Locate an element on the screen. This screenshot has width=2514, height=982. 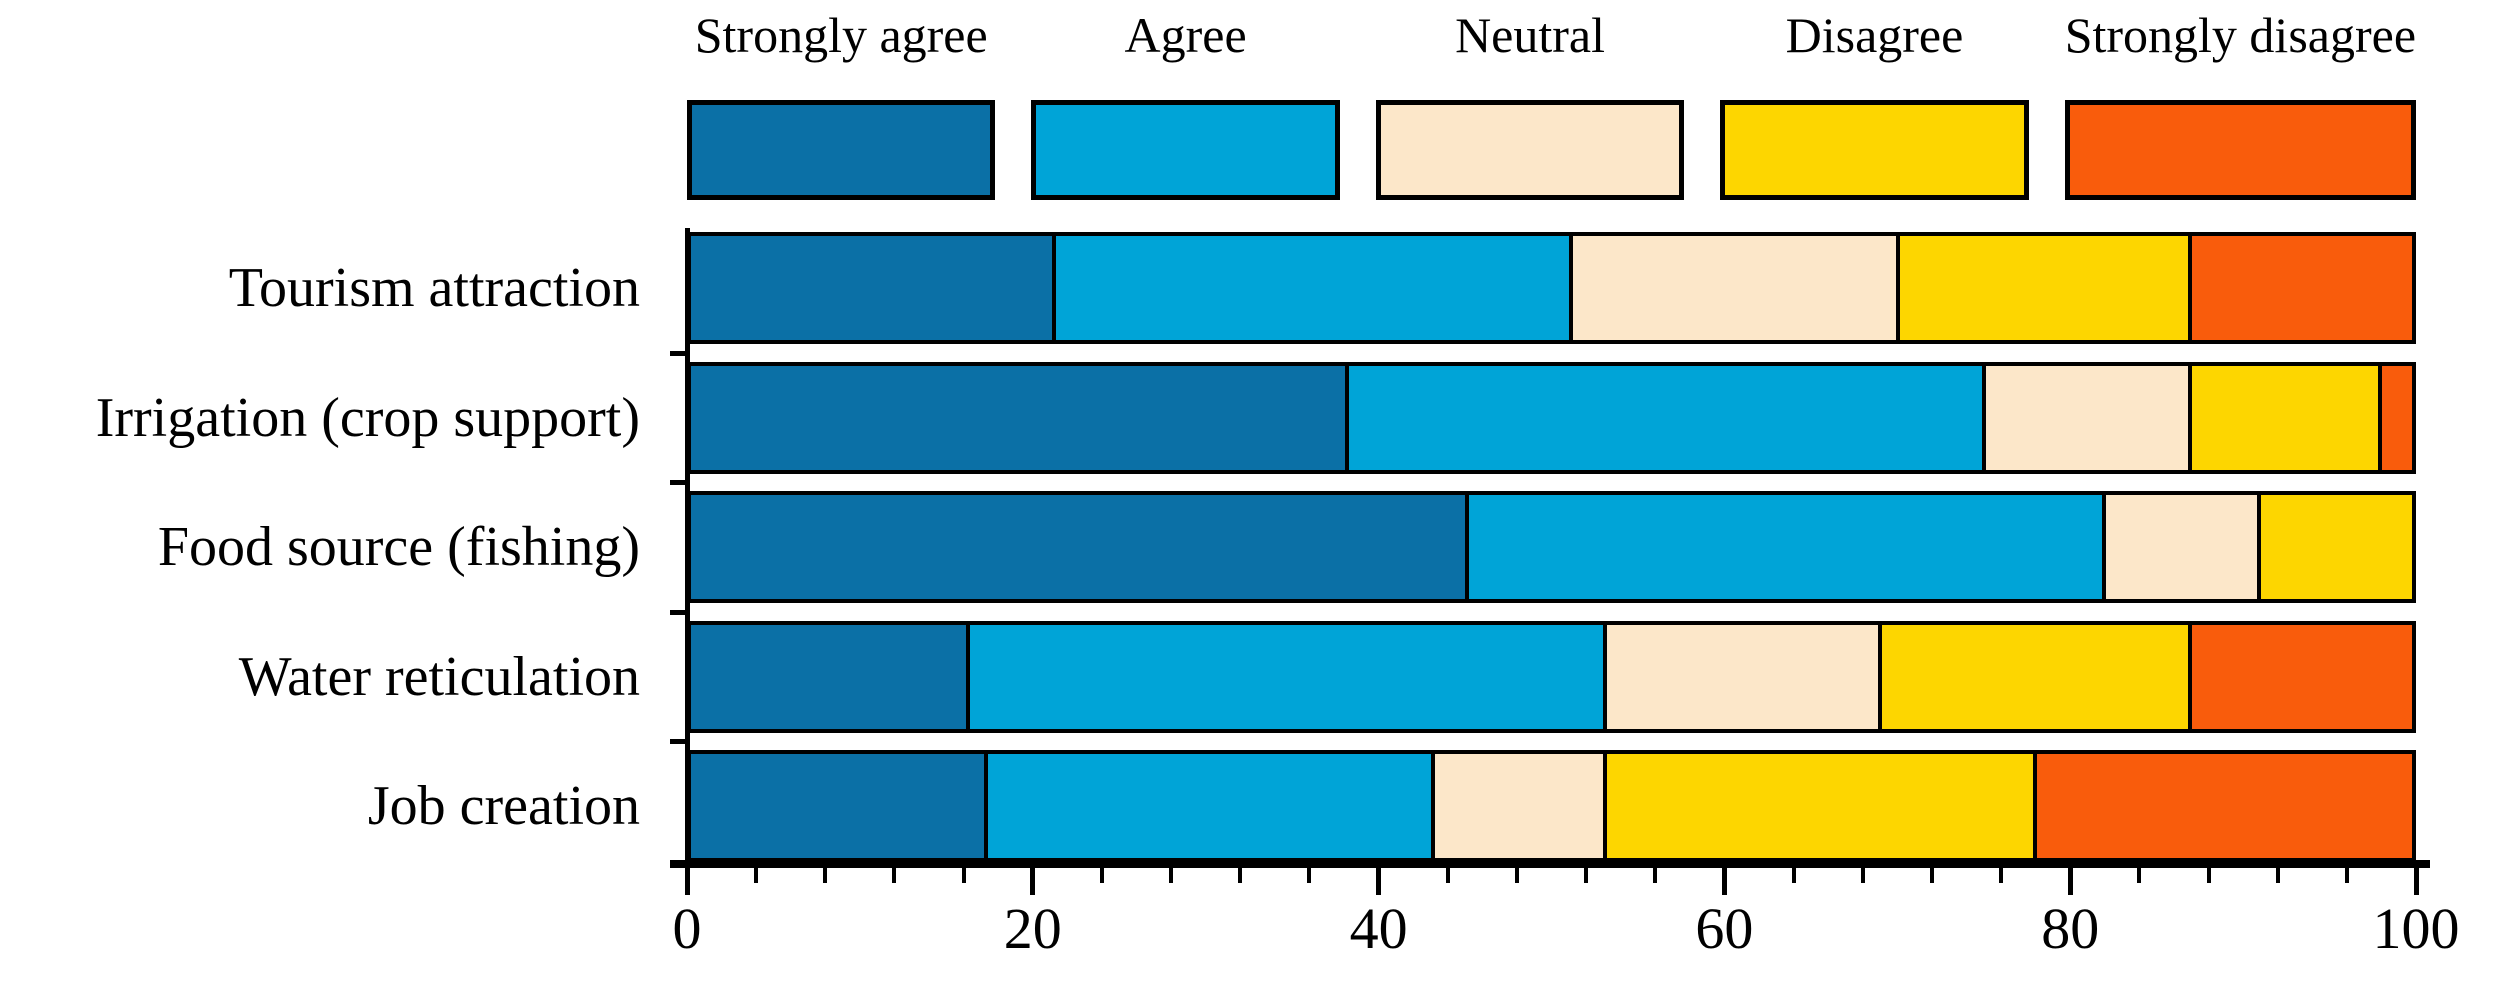
legend-label: Disagree is located at coordinates (1874, 35).